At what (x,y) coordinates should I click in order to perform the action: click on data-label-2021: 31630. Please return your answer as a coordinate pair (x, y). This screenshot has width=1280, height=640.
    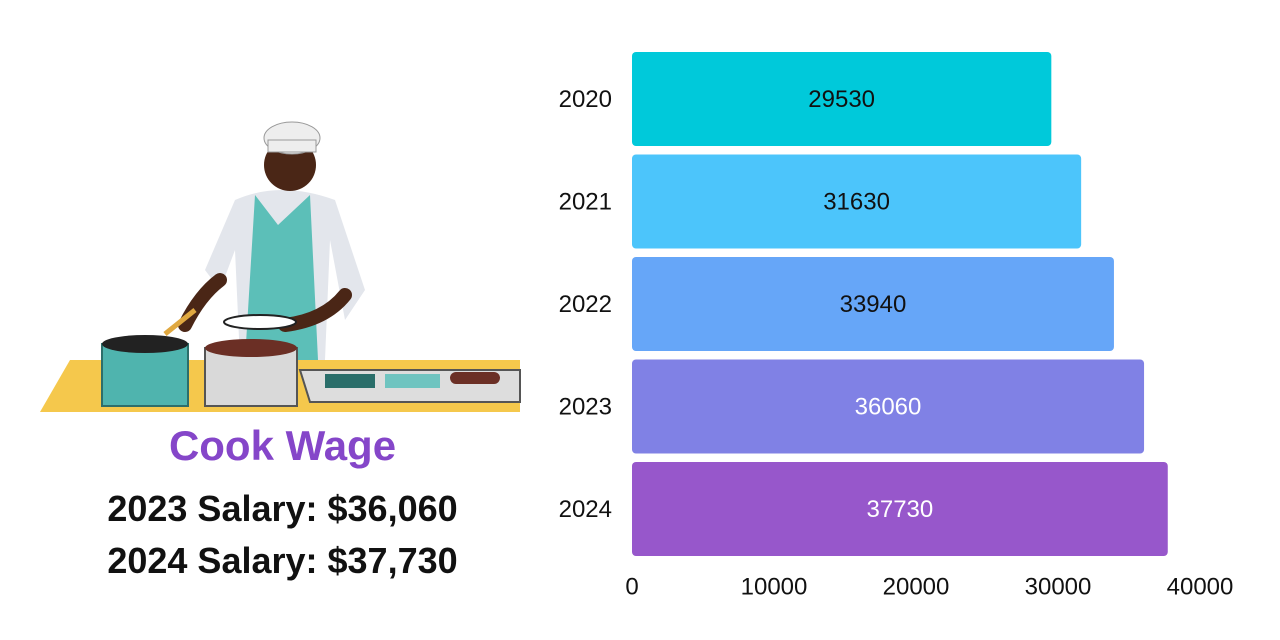
    Looking at the image, I should click on (856, 202).